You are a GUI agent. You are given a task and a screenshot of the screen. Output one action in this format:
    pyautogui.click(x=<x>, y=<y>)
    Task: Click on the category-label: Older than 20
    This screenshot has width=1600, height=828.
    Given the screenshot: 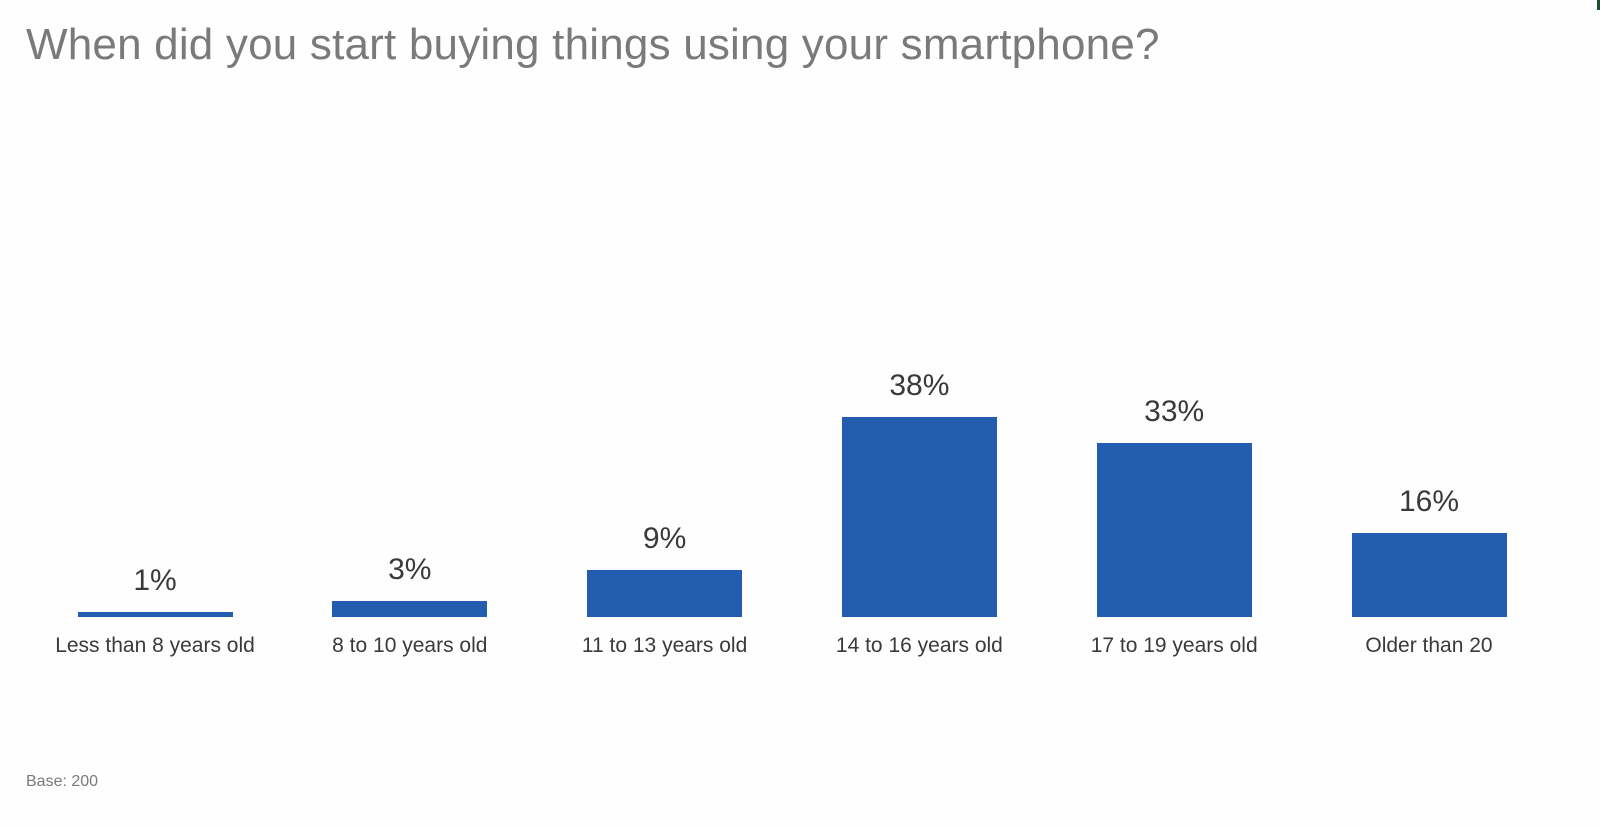 What is the action you would take?
    pyautogui.click(x=1429, y=645)
    